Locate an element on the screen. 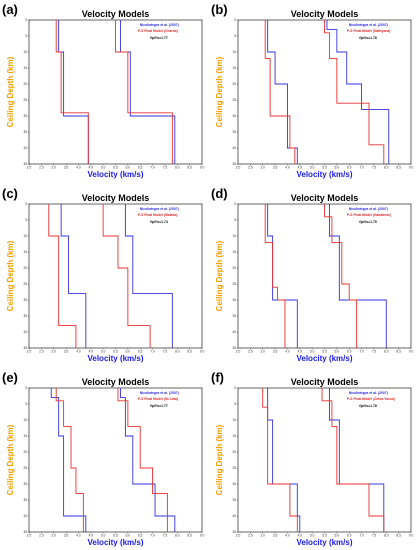 The width and height of the screenshot is (419, 550). legend-entry-final-model: P-S Final Model (Nathyana) is located at coordinates (369, 31).